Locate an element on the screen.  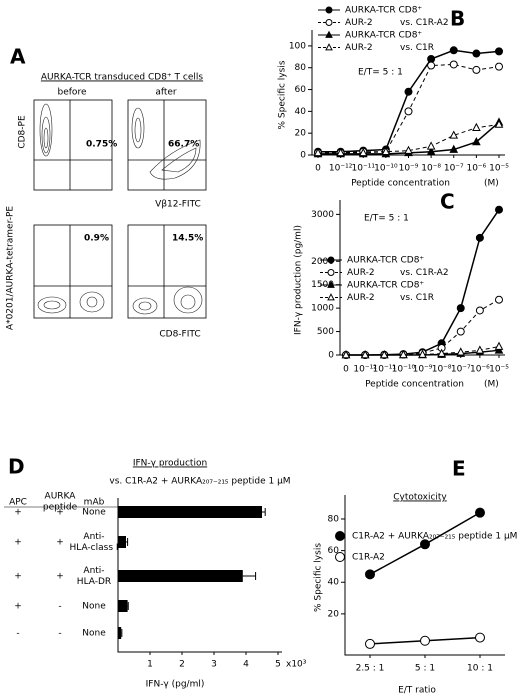
legend-label: AUR-2 is located at coordinates (359, 23).